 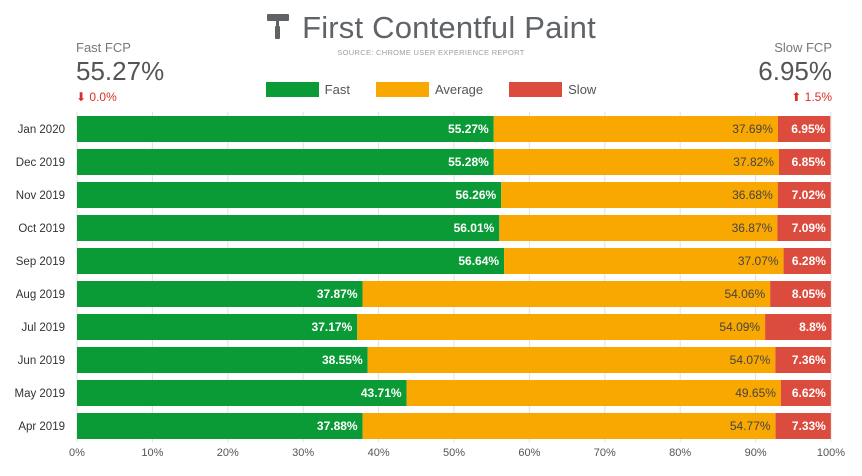 I want to click on category-label: Dec 2019, so click(x=40, y=163).